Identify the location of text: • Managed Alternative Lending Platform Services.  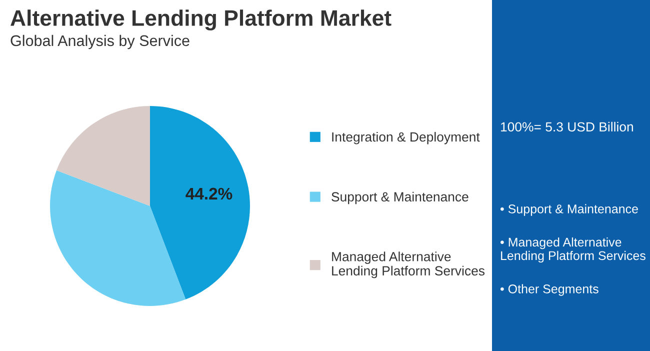
(573, 250).